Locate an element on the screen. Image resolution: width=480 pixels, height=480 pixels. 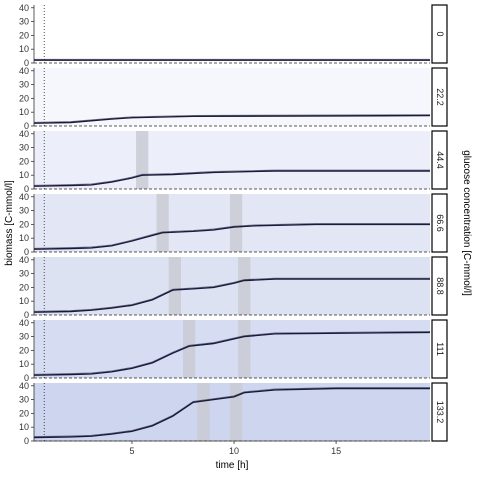
facet-label: 22.2 is located at coordinates (440, 97).